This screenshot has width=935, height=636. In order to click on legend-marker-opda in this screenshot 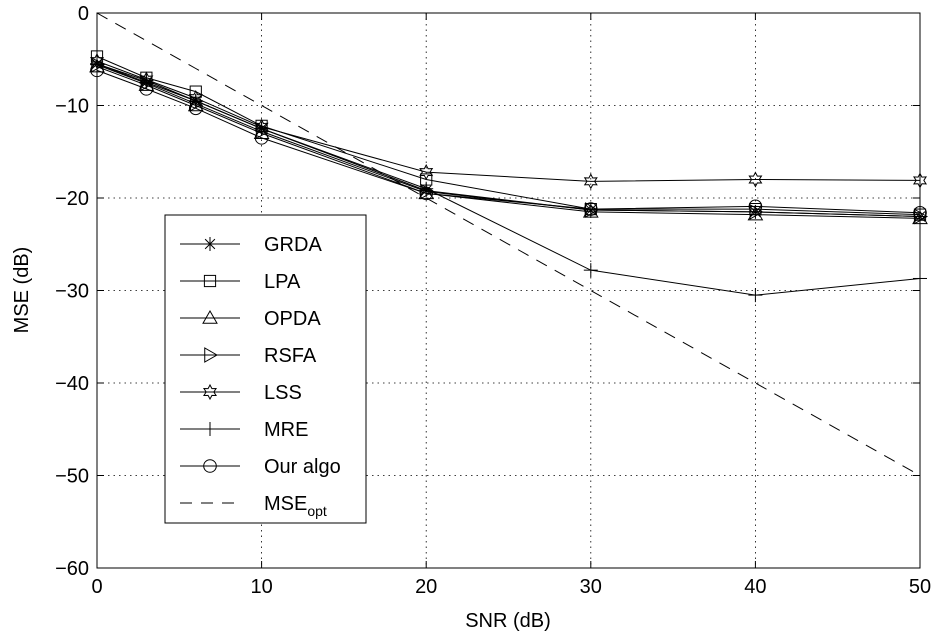, I will do `click(210, 316)`.